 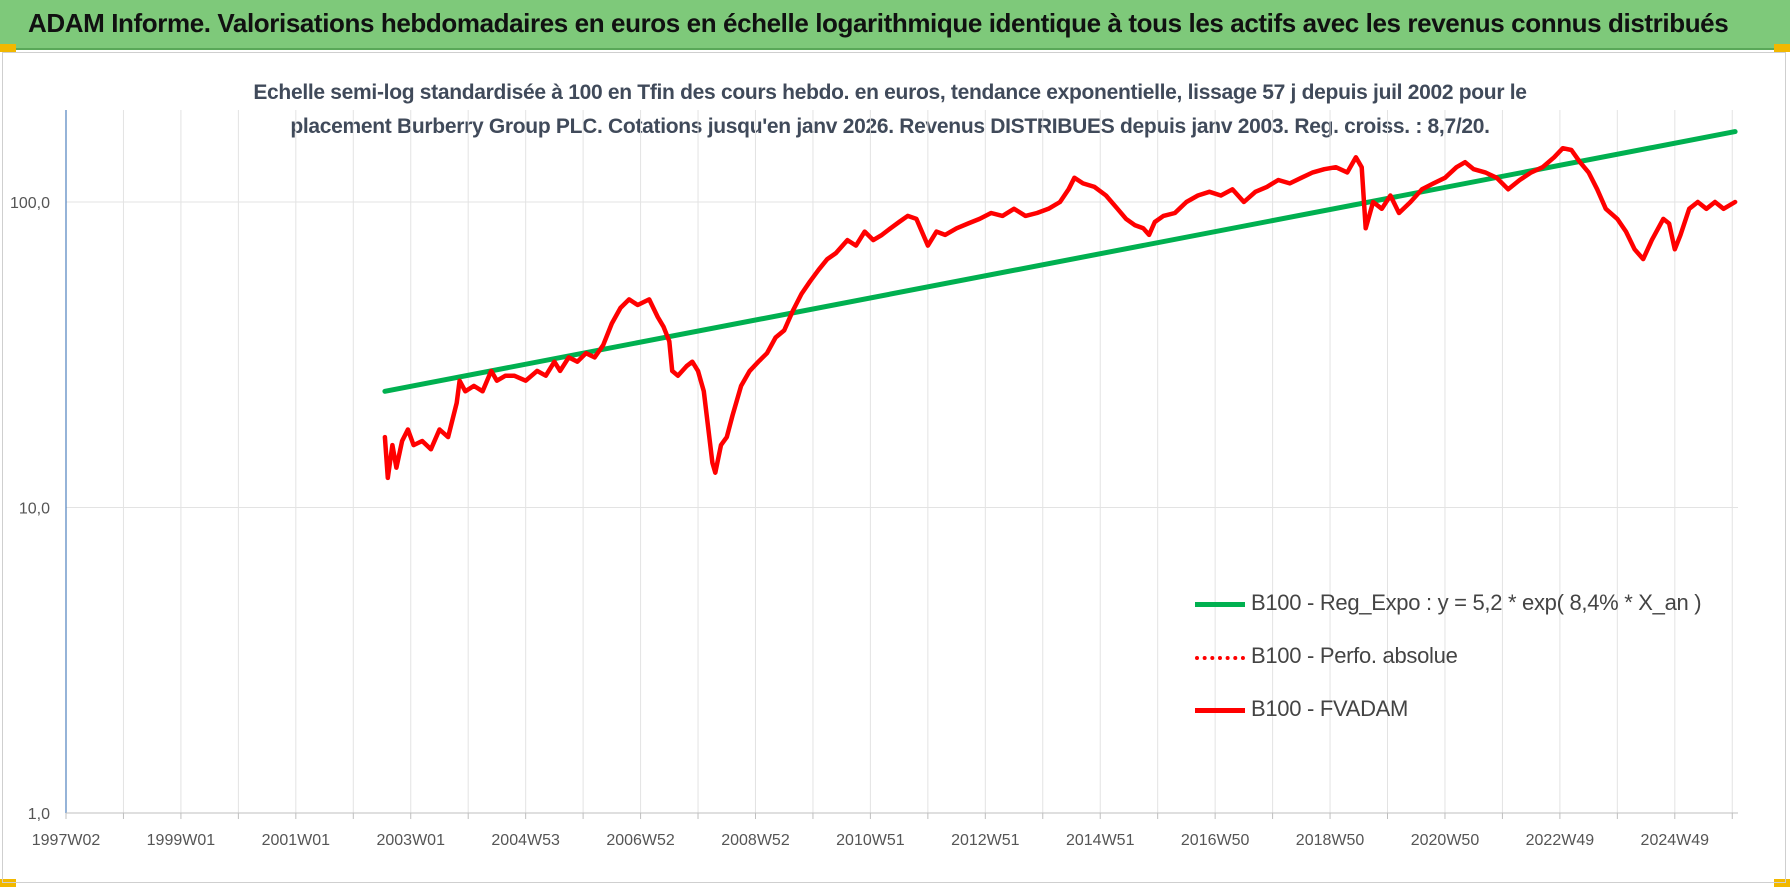 What do you see at coordinates (755, 840) in the screenshot?
I see `x-tick-label: 2008W52` at bounding box center [755, 840].